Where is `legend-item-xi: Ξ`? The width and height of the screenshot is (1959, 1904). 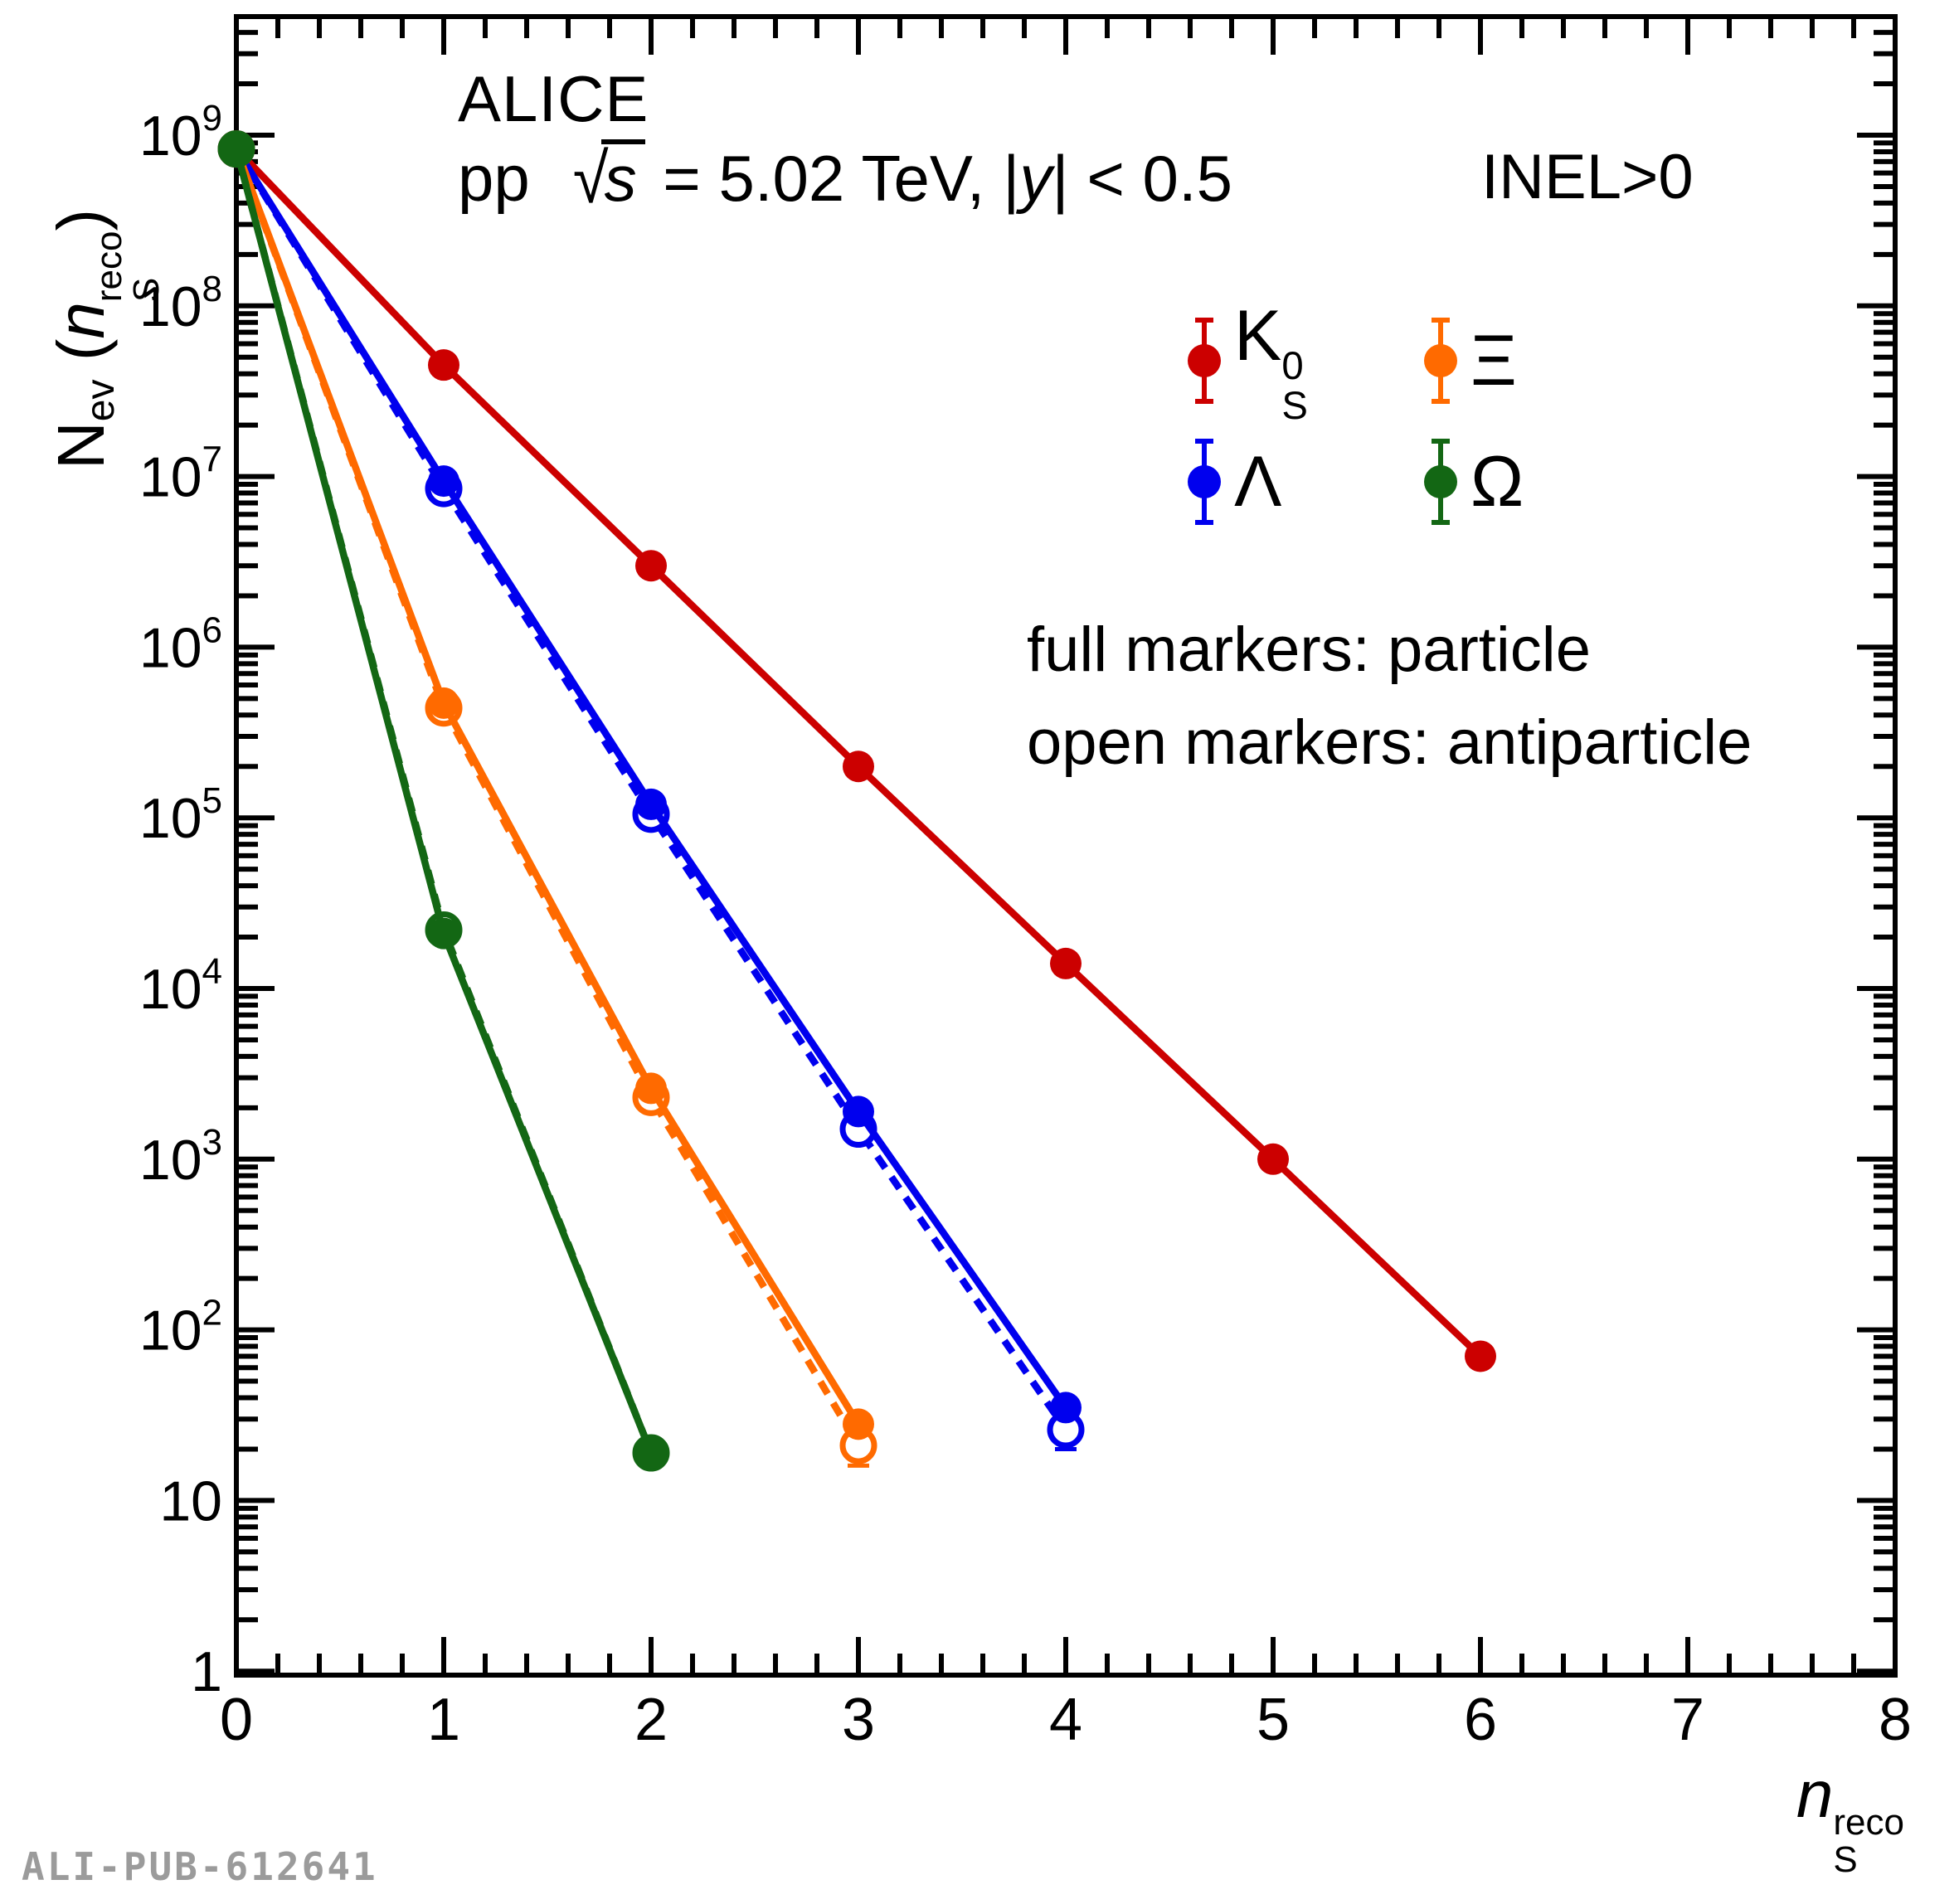
legend-item-xi: Ξ is located at coordinates (1469, 361).